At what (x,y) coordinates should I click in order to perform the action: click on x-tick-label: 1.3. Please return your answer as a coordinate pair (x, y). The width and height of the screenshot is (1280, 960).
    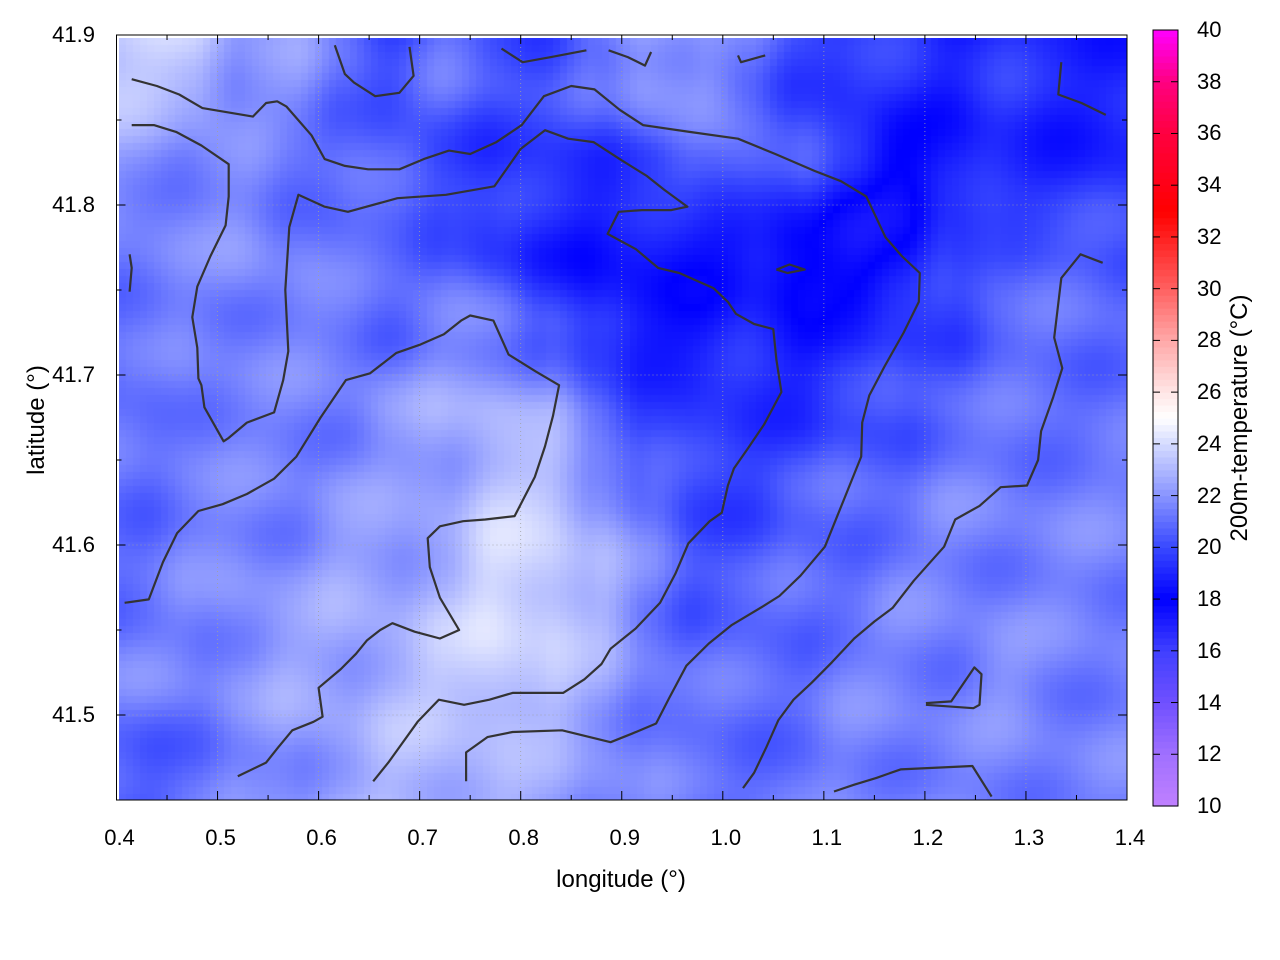
    Looking at the image, I should click on (1029, 837).